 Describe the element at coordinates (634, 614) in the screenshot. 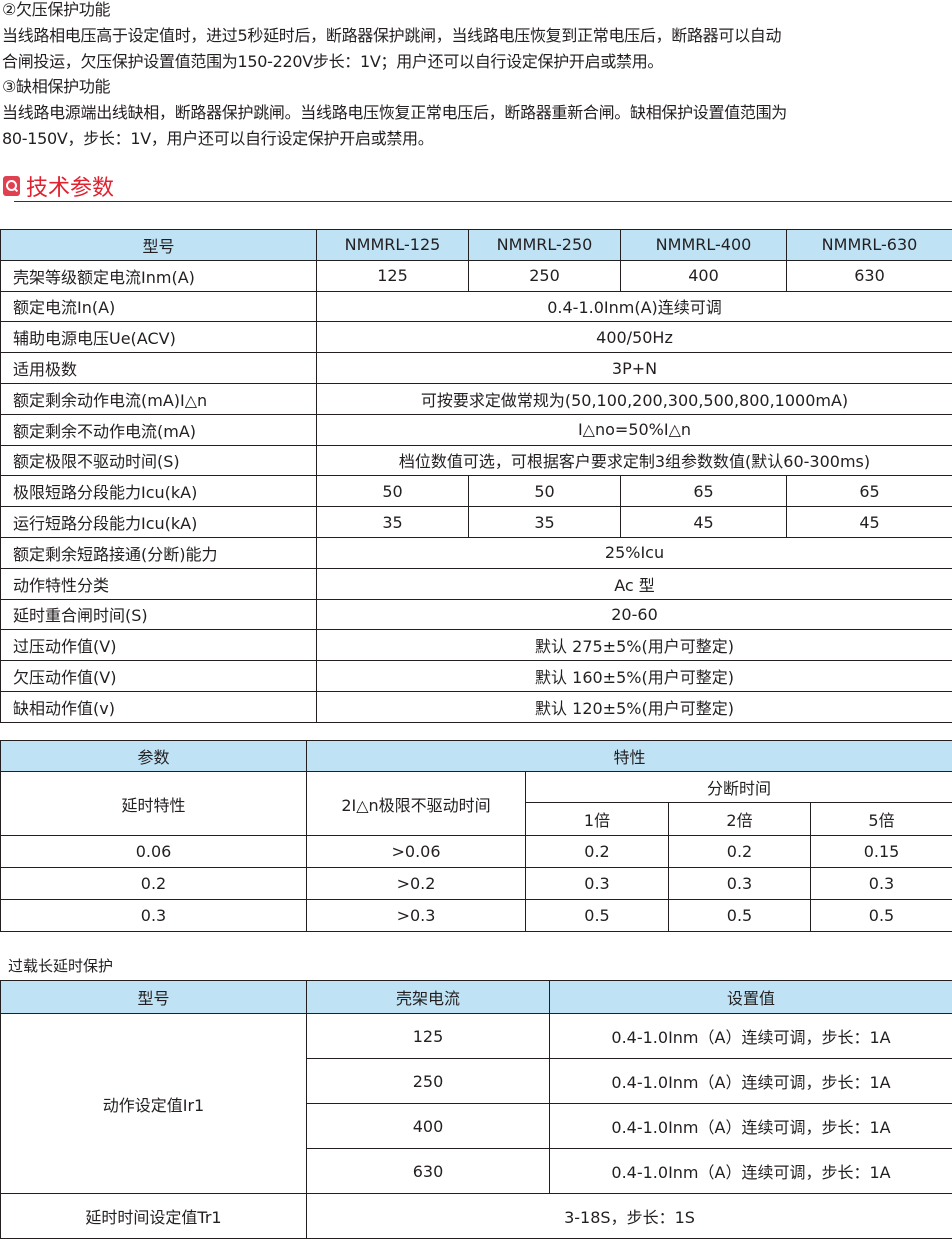

I see `cell: 20-60` at that location.